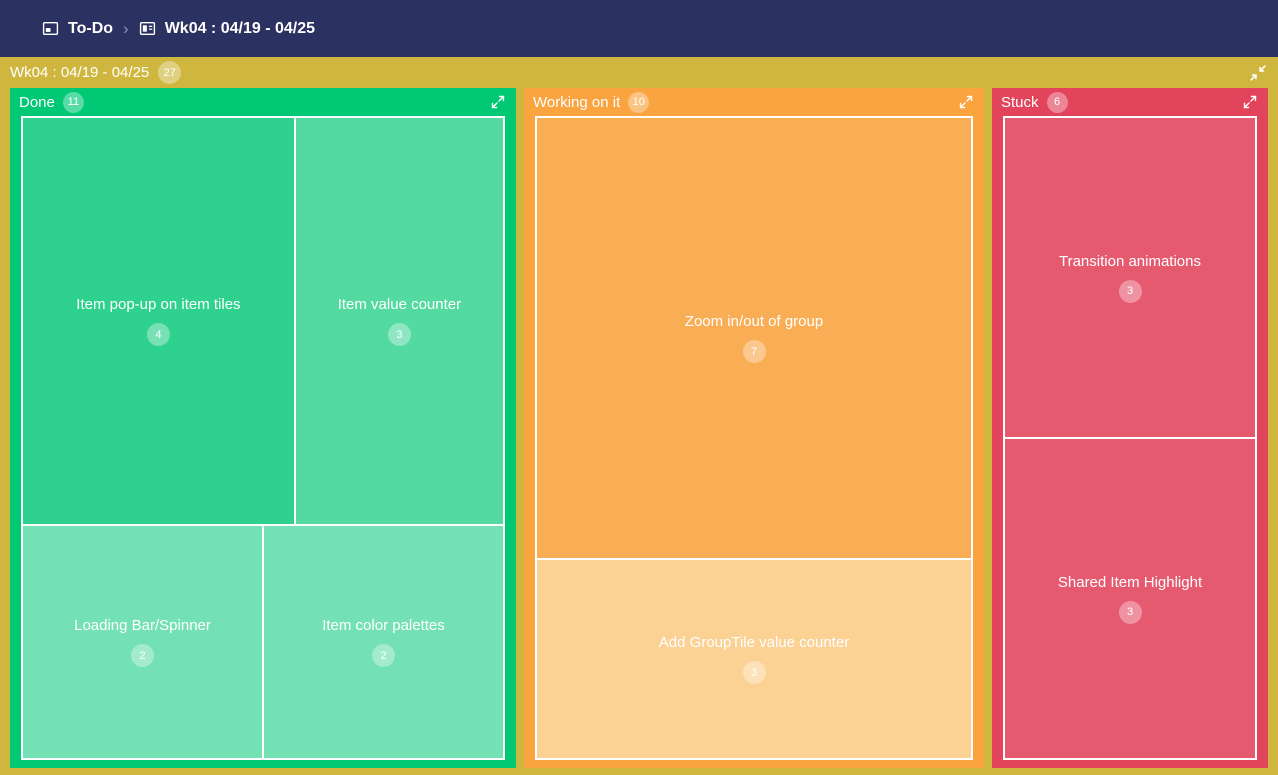  I want to click on item-tile: Transition animations 3, so click(1130, 277).